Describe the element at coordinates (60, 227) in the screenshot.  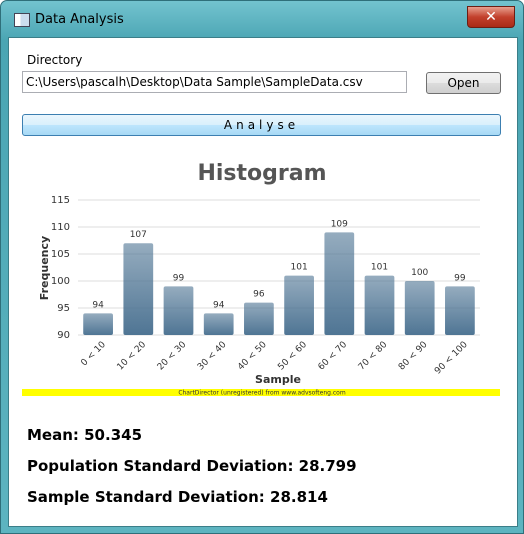
I see `y-tick-label: 110` at that location.